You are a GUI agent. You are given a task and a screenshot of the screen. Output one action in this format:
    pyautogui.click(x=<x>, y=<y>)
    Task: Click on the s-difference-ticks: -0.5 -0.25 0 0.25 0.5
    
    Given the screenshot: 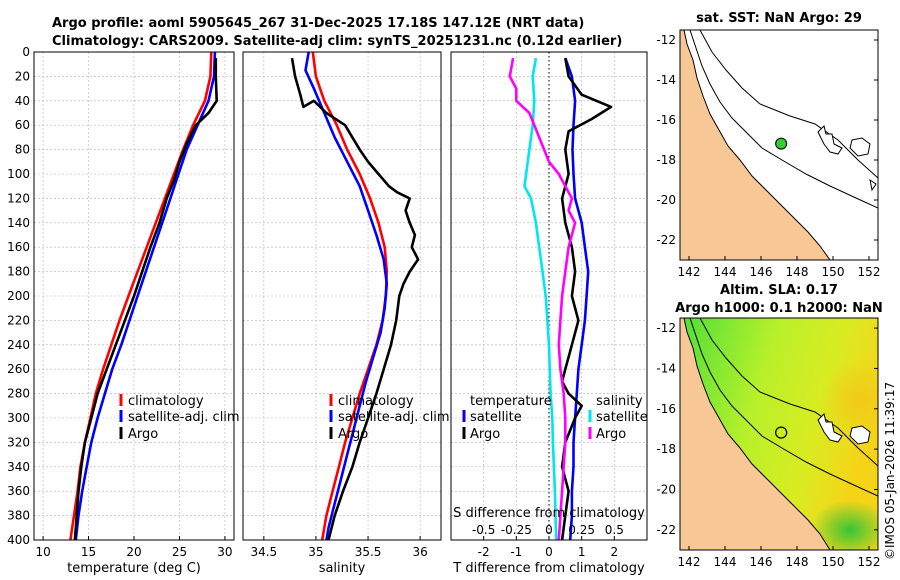 What is the action you would take?
    pyautogui.click(x=548, y=530)
    